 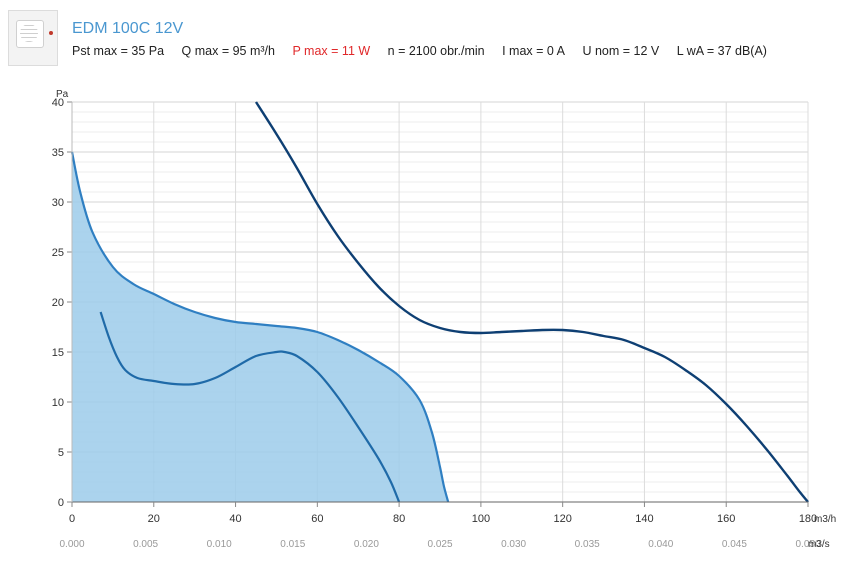 I want to click on x2-tick-label: 0.030, so click(x=513, y=544).